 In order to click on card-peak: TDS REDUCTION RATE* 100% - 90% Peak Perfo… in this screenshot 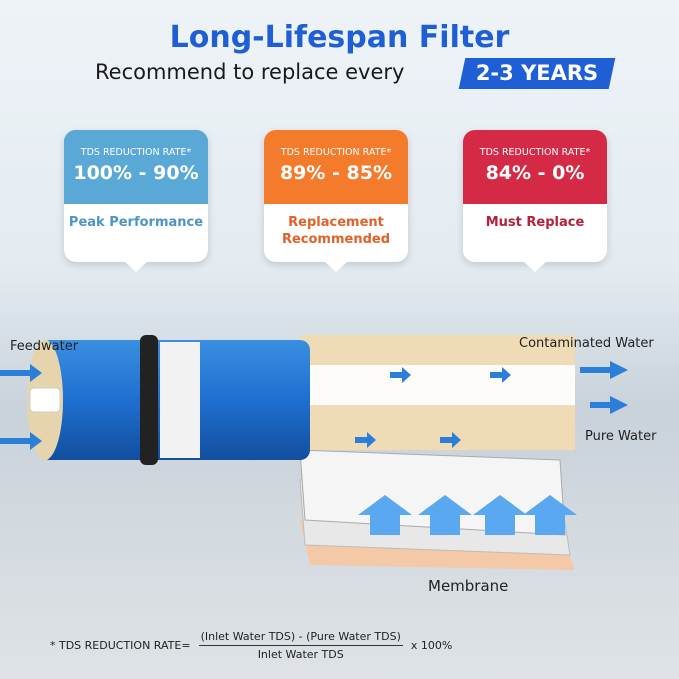, I will do `click(136, 201)`.